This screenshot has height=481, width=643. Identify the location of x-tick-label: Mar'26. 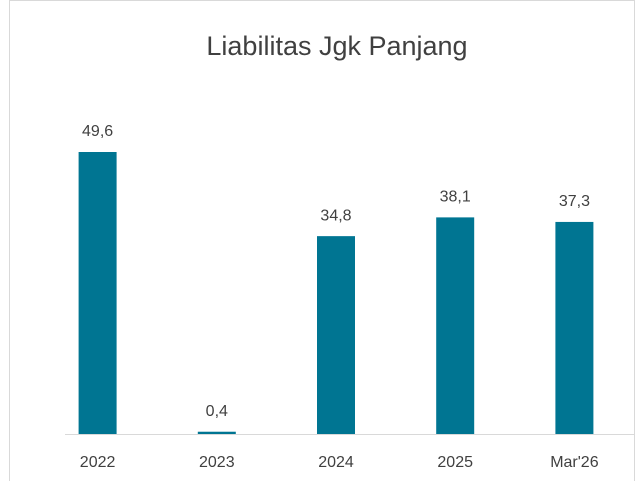
(574, 462).